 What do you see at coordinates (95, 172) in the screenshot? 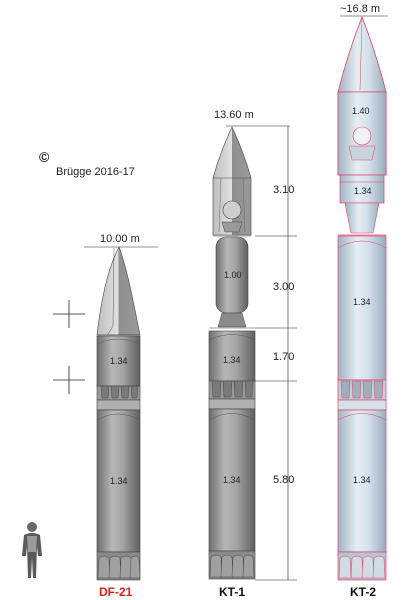
I see `credit-text: Brügge 2016-17` at bounding box center [95, 172].